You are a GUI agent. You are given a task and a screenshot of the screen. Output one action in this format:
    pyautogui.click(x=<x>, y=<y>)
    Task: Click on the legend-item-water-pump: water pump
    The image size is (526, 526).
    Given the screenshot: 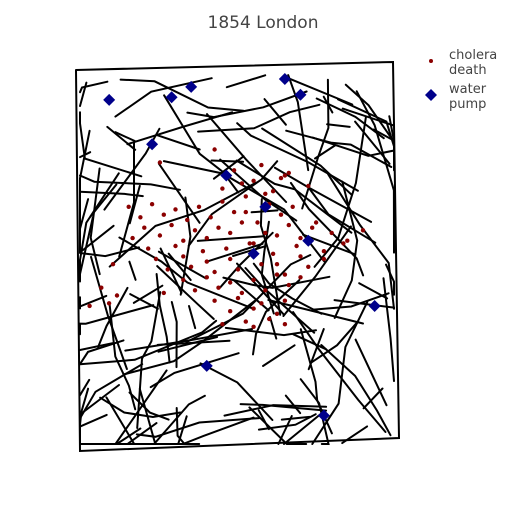 What is the action you would take?
    pyautogui.click(x=457, y=97)
    